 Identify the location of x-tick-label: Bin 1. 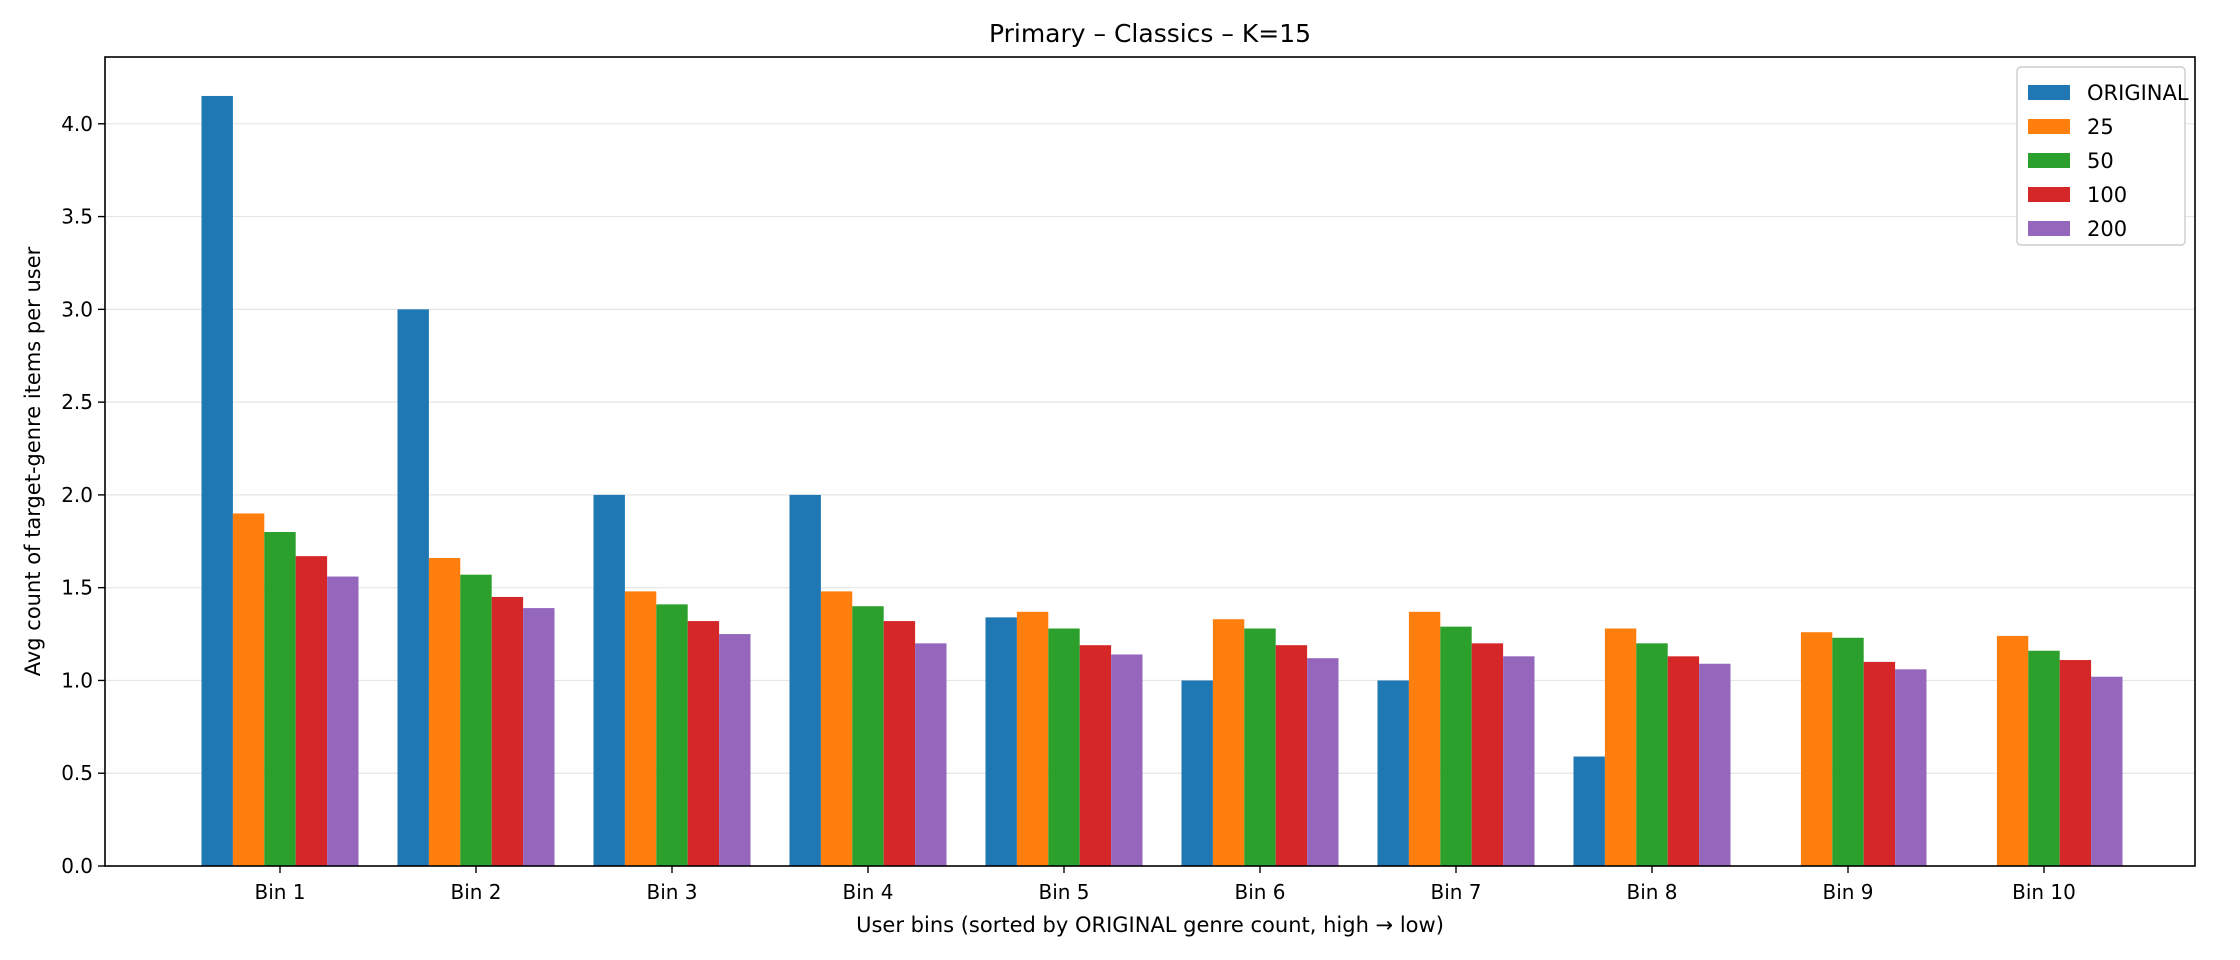
(279, 892).